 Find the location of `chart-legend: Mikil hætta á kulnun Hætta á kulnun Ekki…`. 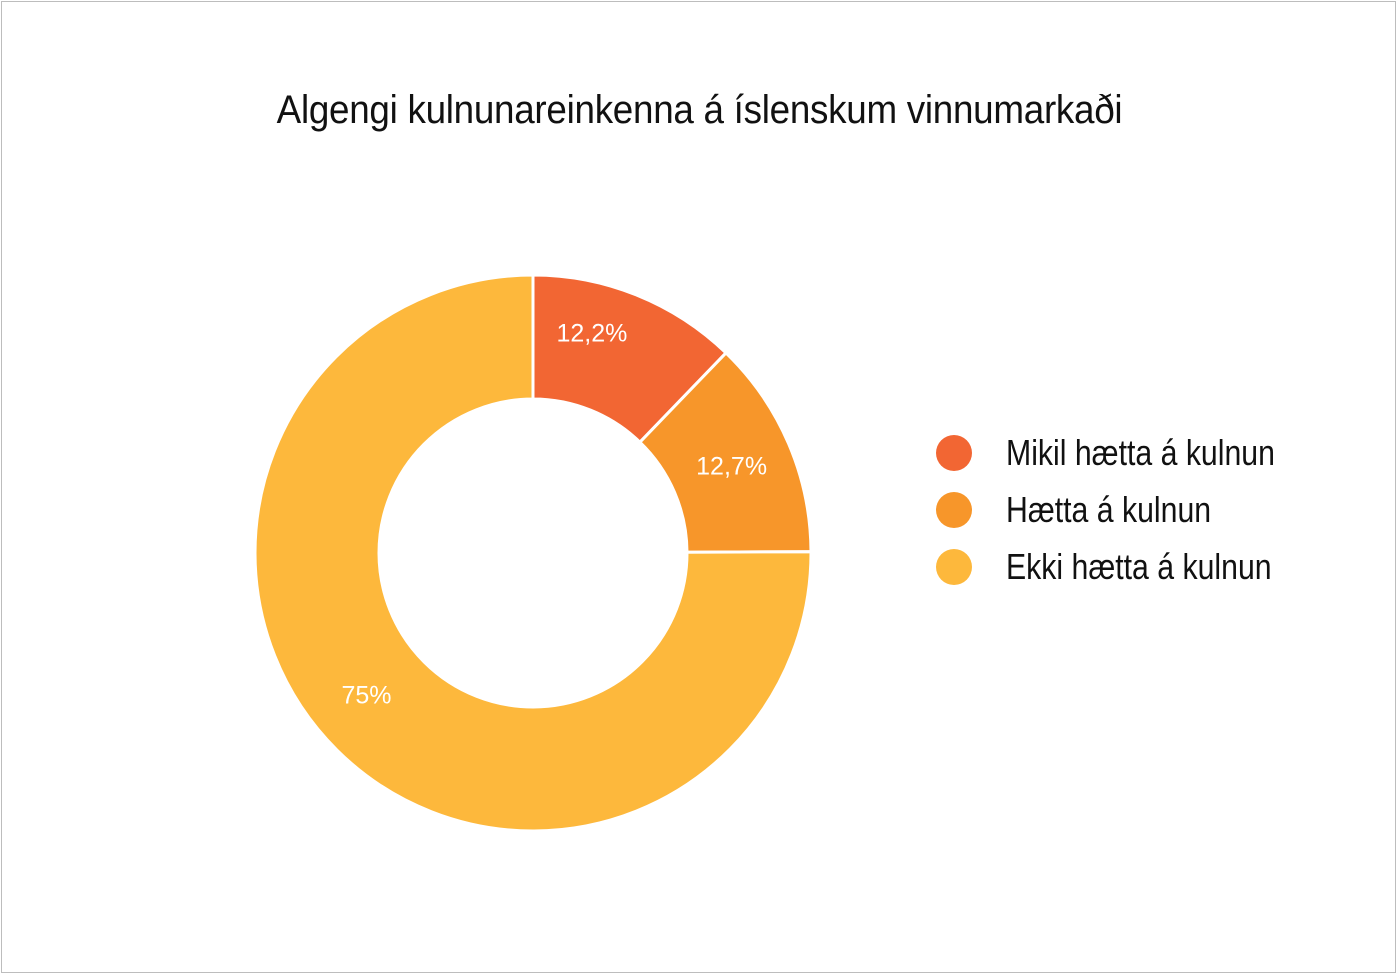

chart-legend: Mikil hætta á kulnun Hætta á kulnun Ekki… is located at coordinates (1131, 509).